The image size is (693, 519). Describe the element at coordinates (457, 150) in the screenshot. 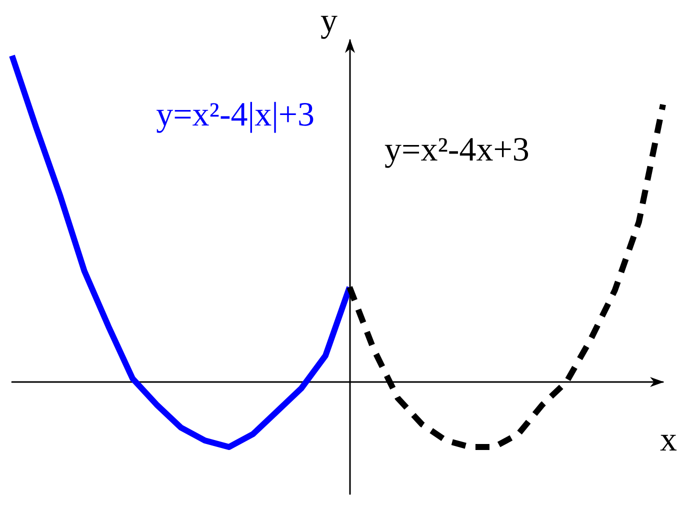

I see `text: y=x²-4x+3` at that location.